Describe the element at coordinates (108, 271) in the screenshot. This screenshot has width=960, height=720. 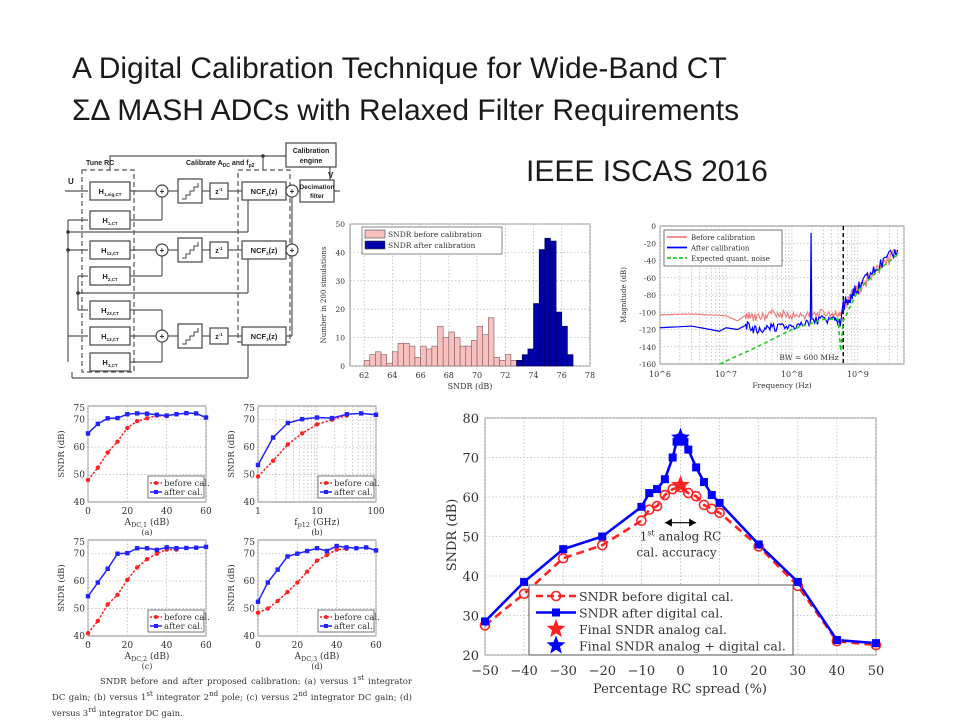
I see `analog-filters-dashed-box` at that location.